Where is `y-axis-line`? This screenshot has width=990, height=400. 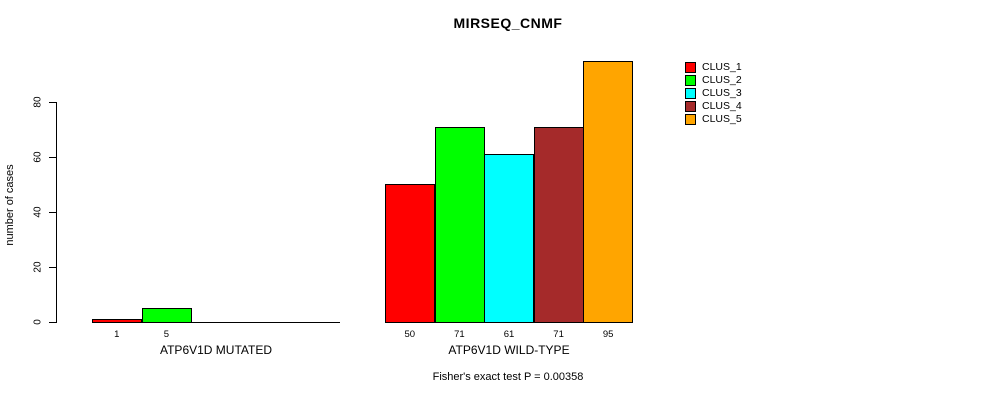 y-axis-line is located at coordinates (56, 212).